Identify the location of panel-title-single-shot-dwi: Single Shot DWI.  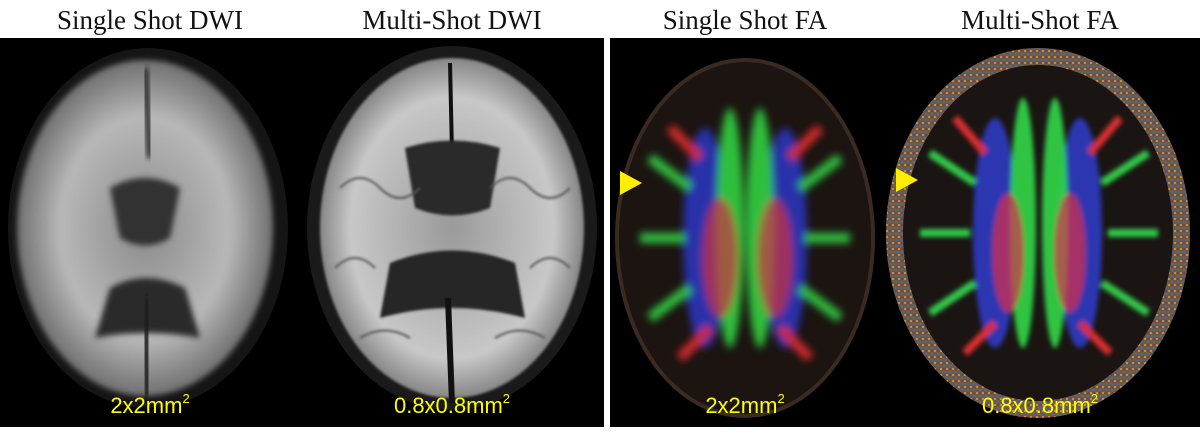
(150, 20).